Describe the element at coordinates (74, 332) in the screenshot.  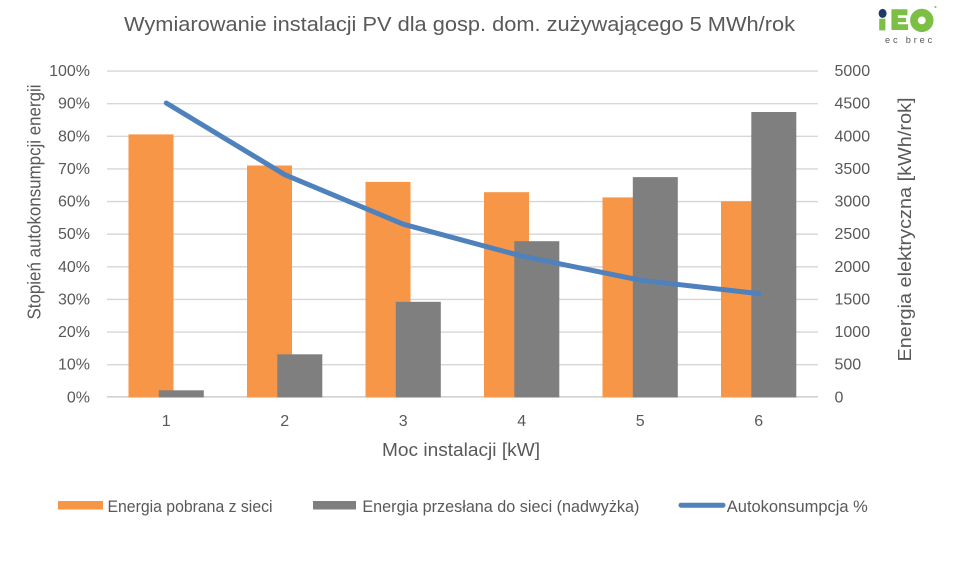
I see `svg-text: 20%` at that location.